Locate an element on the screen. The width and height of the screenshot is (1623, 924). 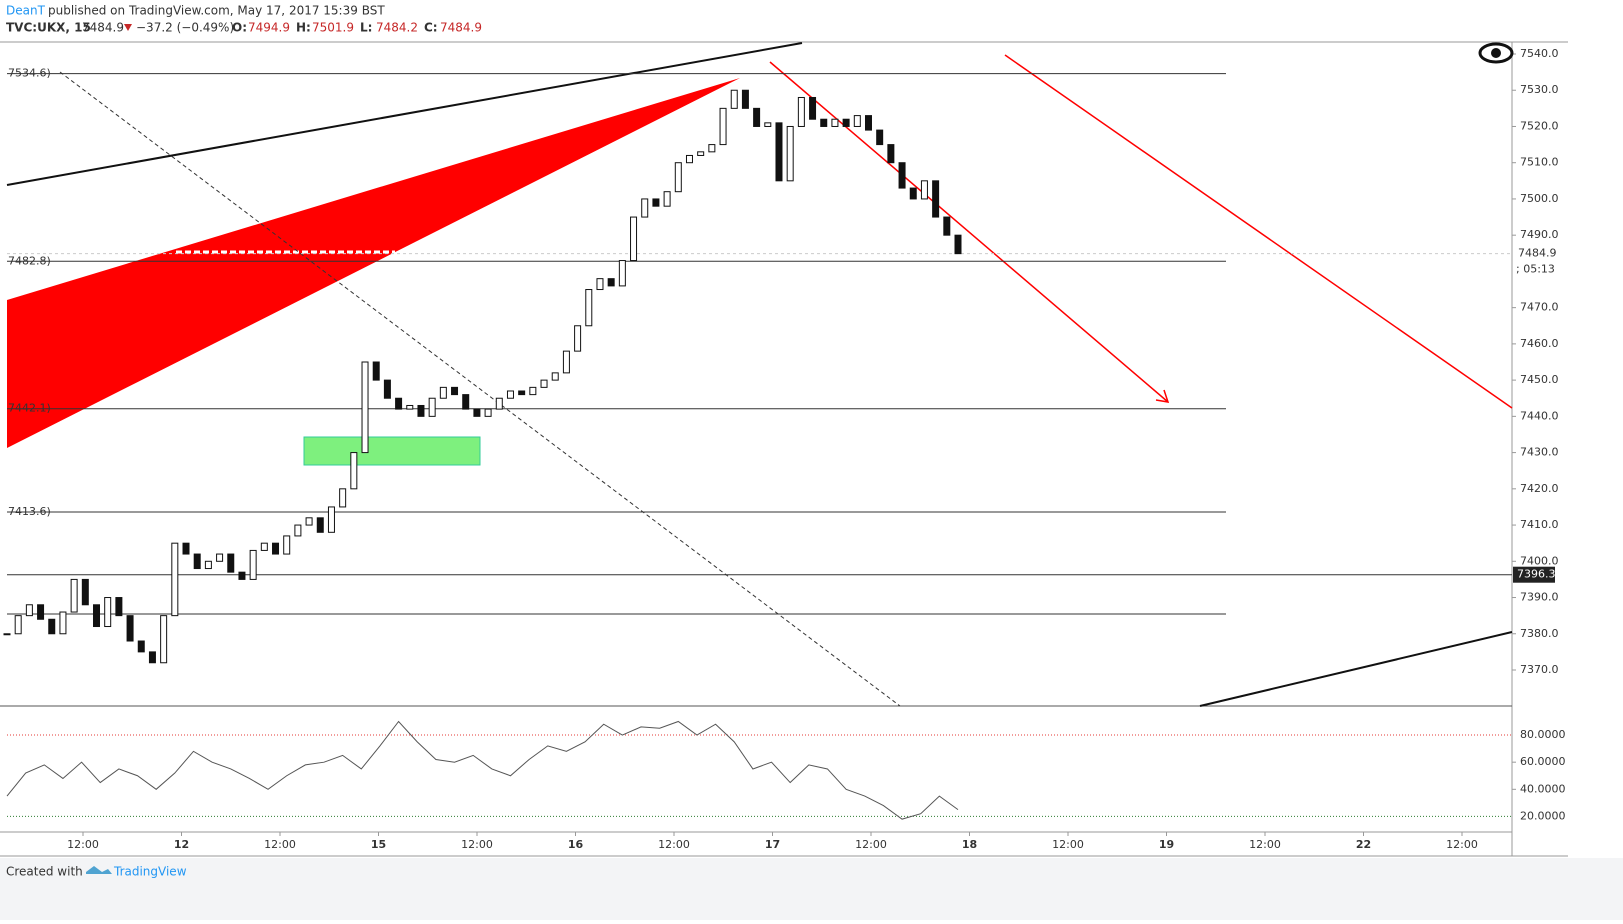
y-tick-label: 7380.0 is located at coordinates (1539, 633).